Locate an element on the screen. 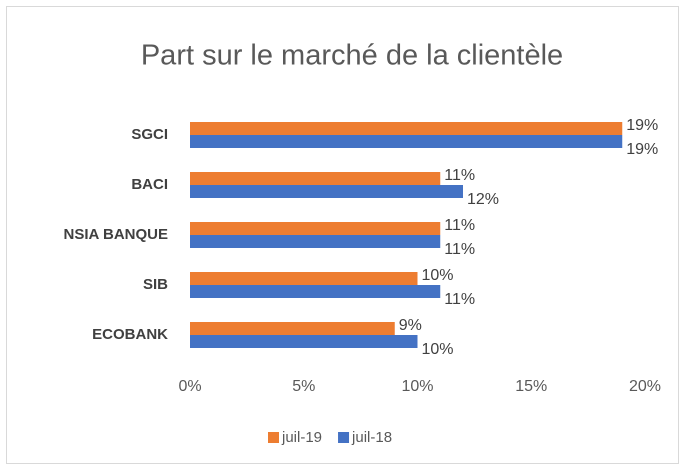 This screenshot has width=685, height=470. chart-title: Part sur le marché de la clientèle is located at coordinates (352, 56).